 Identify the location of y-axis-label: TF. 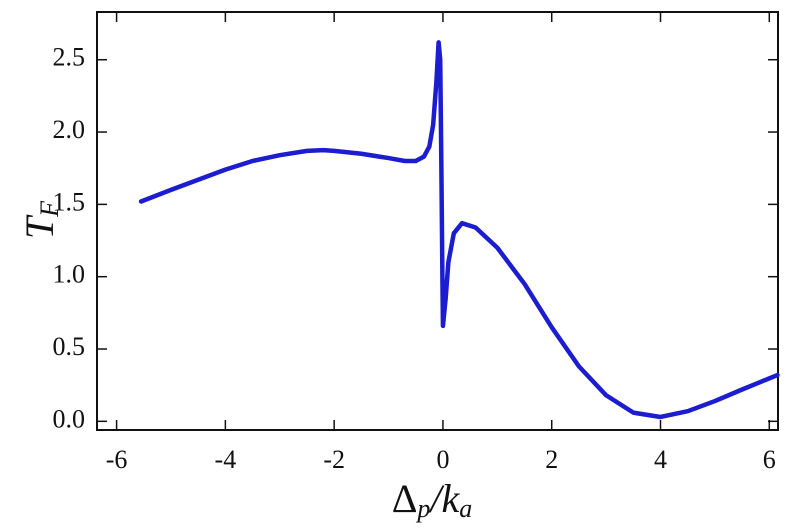
(40, 219).